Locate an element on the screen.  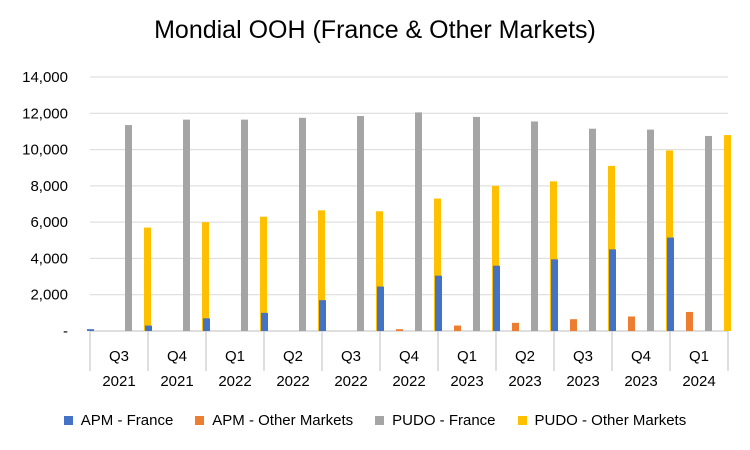
legend-label: APM - France is located at coordinates (127, 420).